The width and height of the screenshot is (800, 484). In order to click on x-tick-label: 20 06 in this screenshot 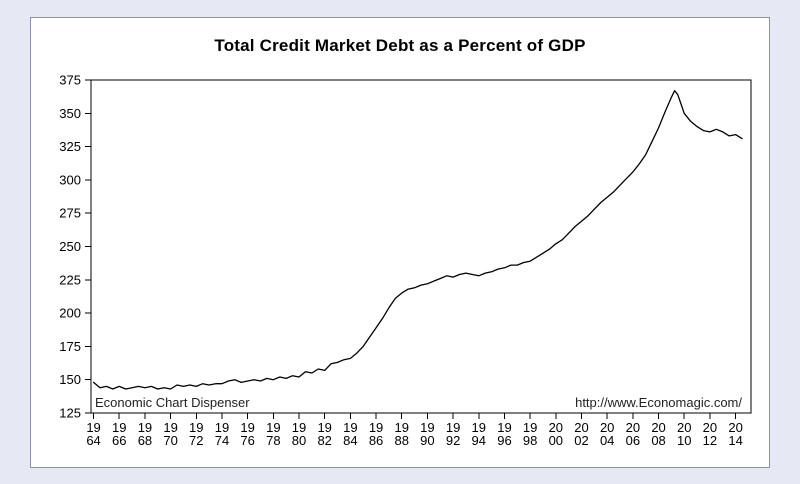, I will do `click(633, 434)`.